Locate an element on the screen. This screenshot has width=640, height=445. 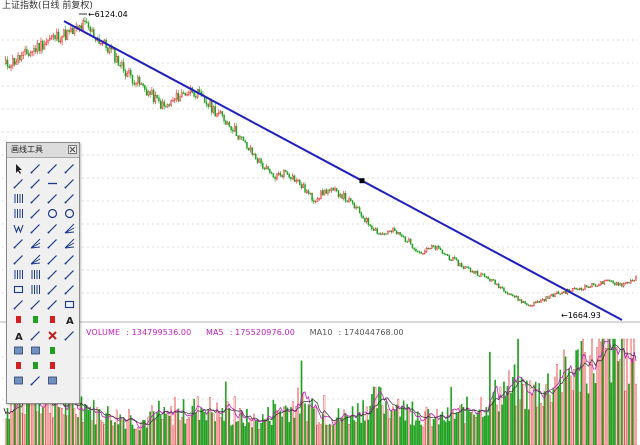
text-a-with-arrow-icon: A is located at coordinates (18, 335).